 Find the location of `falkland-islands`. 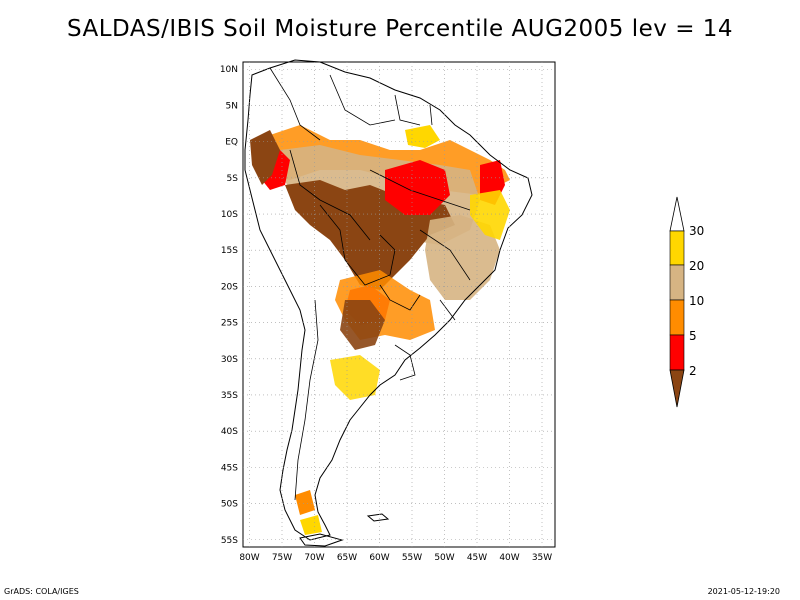

falkland-islands is located at coordinates (378, 517).